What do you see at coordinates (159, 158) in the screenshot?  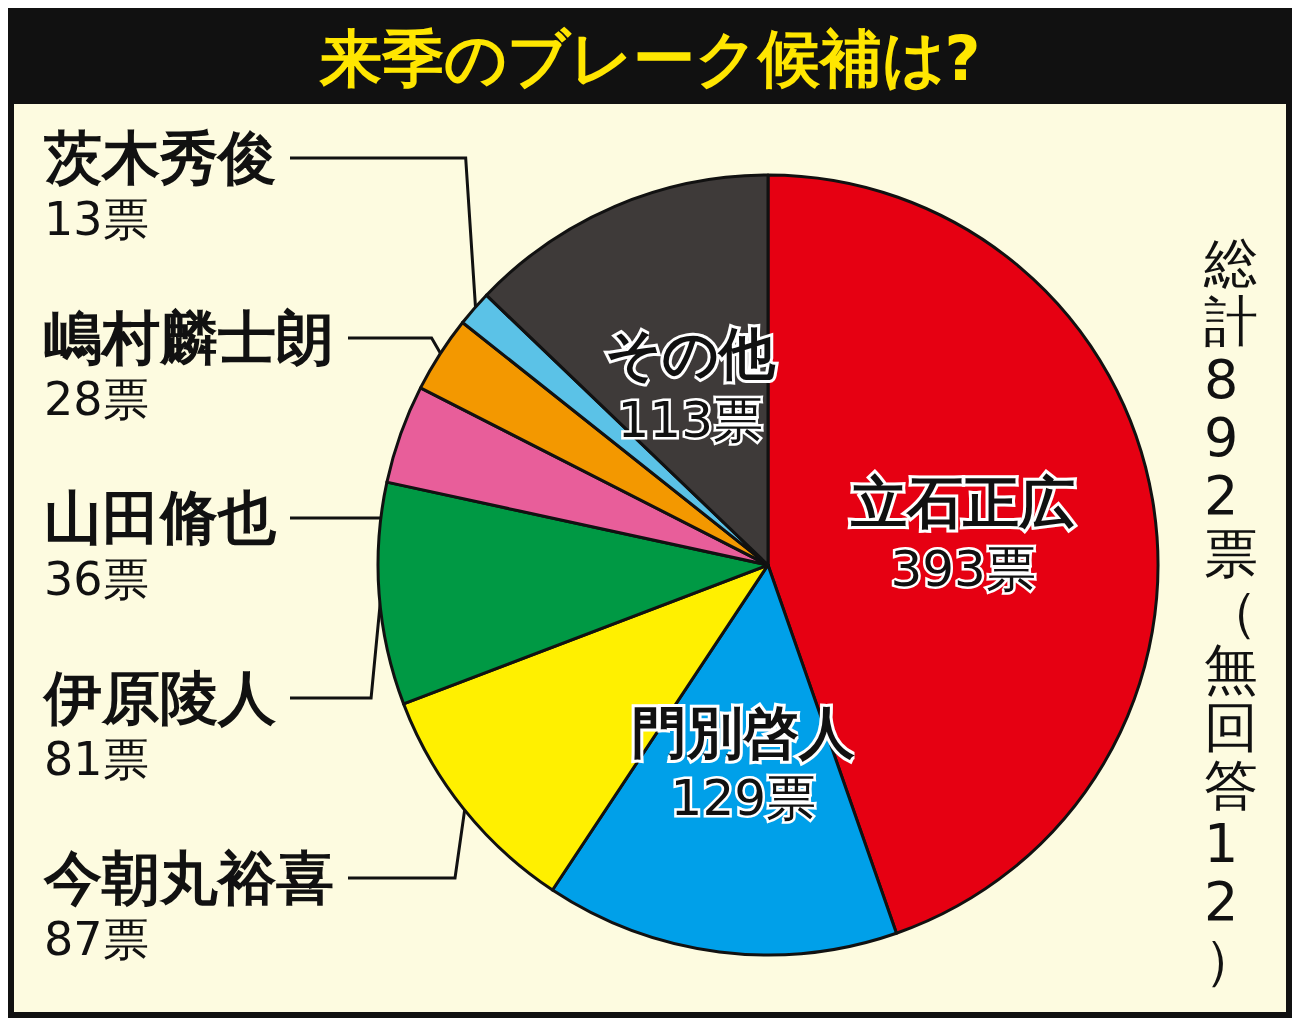 I see `slice-label: 茨木秀俊` at bounding box center [159, 158].